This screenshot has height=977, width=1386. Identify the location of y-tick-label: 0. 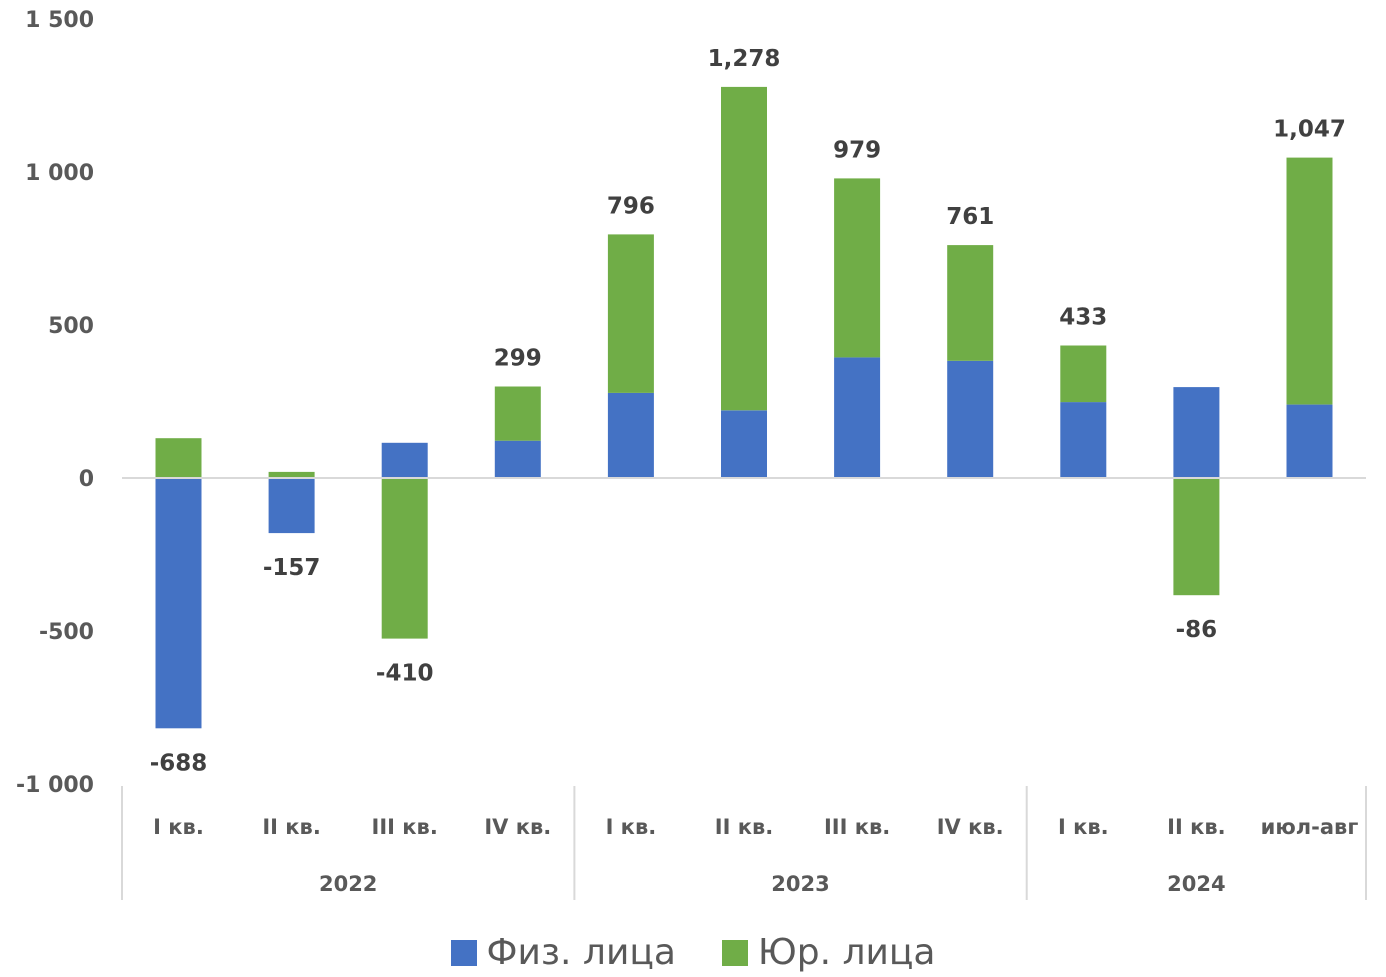
(86, 479).